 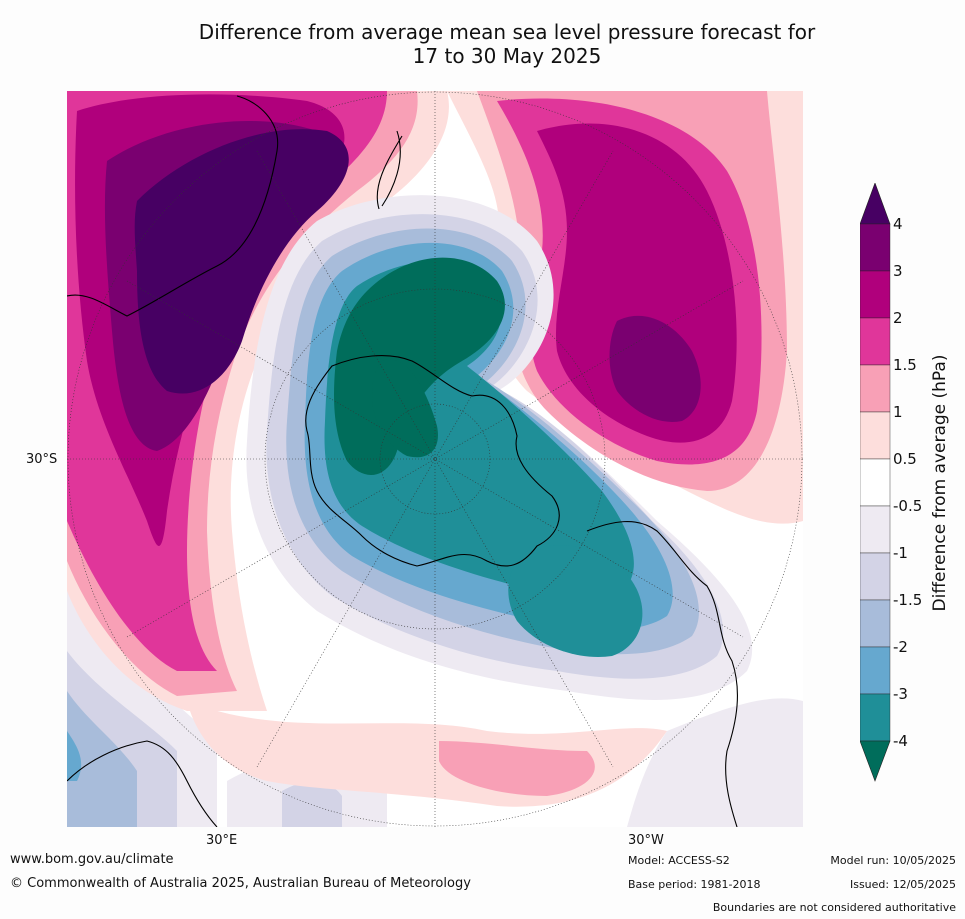 What do you see at coordinates (908, 600) in the screenshot?
I see `colorbar-tick: -1.5` at bounding box center [908, 600].